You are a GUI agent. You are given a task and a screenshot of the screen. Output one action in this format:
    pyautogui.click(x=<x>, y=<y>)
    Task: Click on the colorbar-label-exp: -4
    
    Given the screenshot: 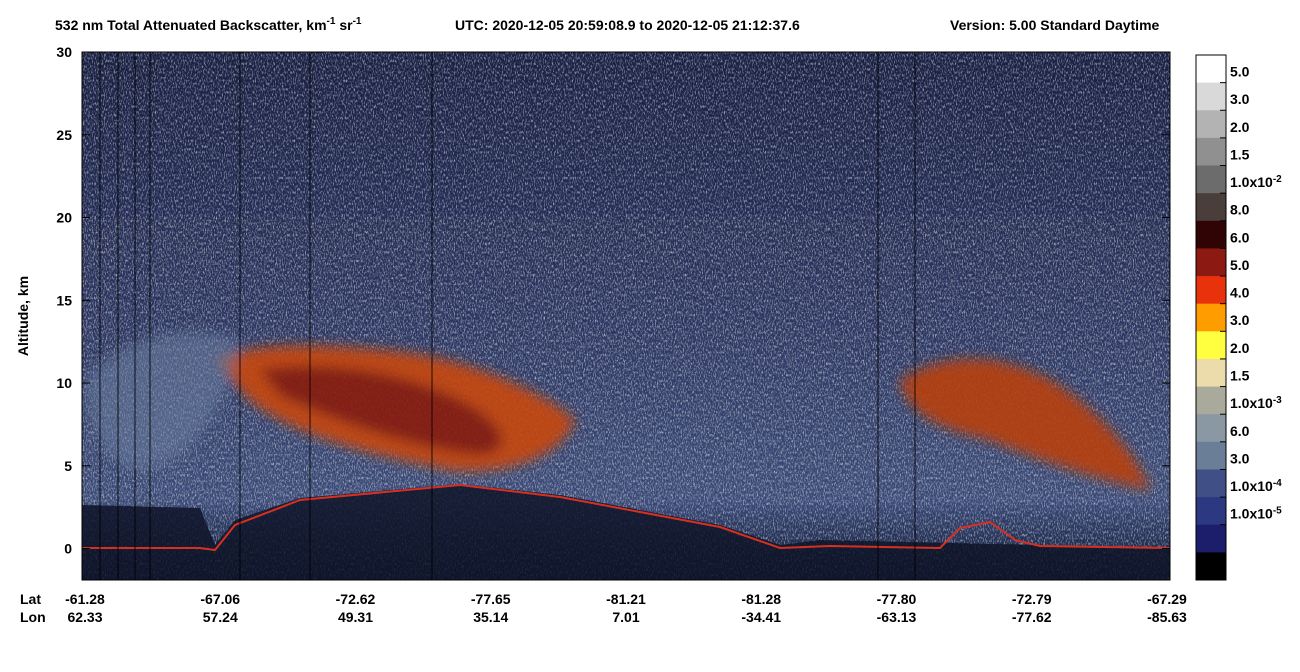 What is the action you would take?
    pyautogui.click(x=1277, y=483)
    